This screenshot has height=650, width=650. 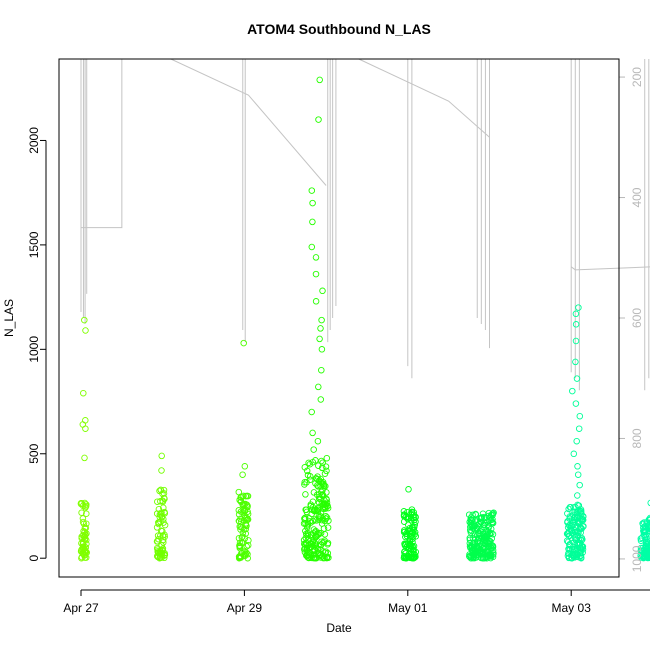 I want to click on y2-tick-label: 800, so click(x=637, y=438).